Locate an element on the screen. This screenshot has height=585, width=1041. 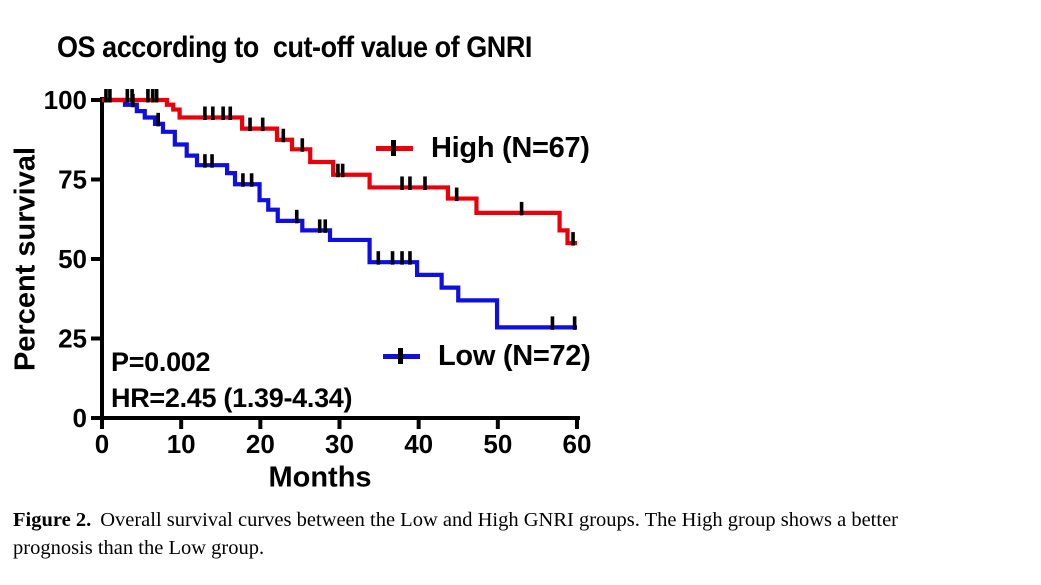
x-tick-label: 40 is located at coordinates (418, 444).